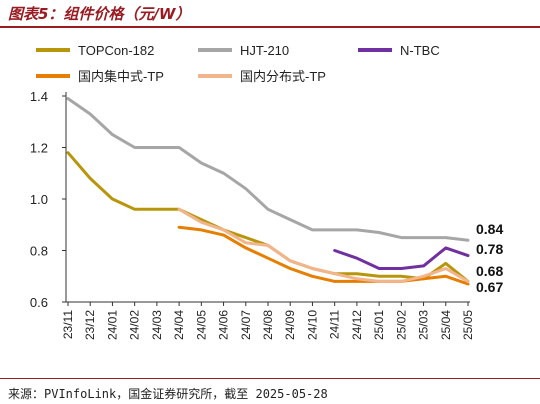  What do you see at coordinates (39, 251) in the screenshot?
I see `y-tick-label: 0.8` at bounding box center [39, 251].